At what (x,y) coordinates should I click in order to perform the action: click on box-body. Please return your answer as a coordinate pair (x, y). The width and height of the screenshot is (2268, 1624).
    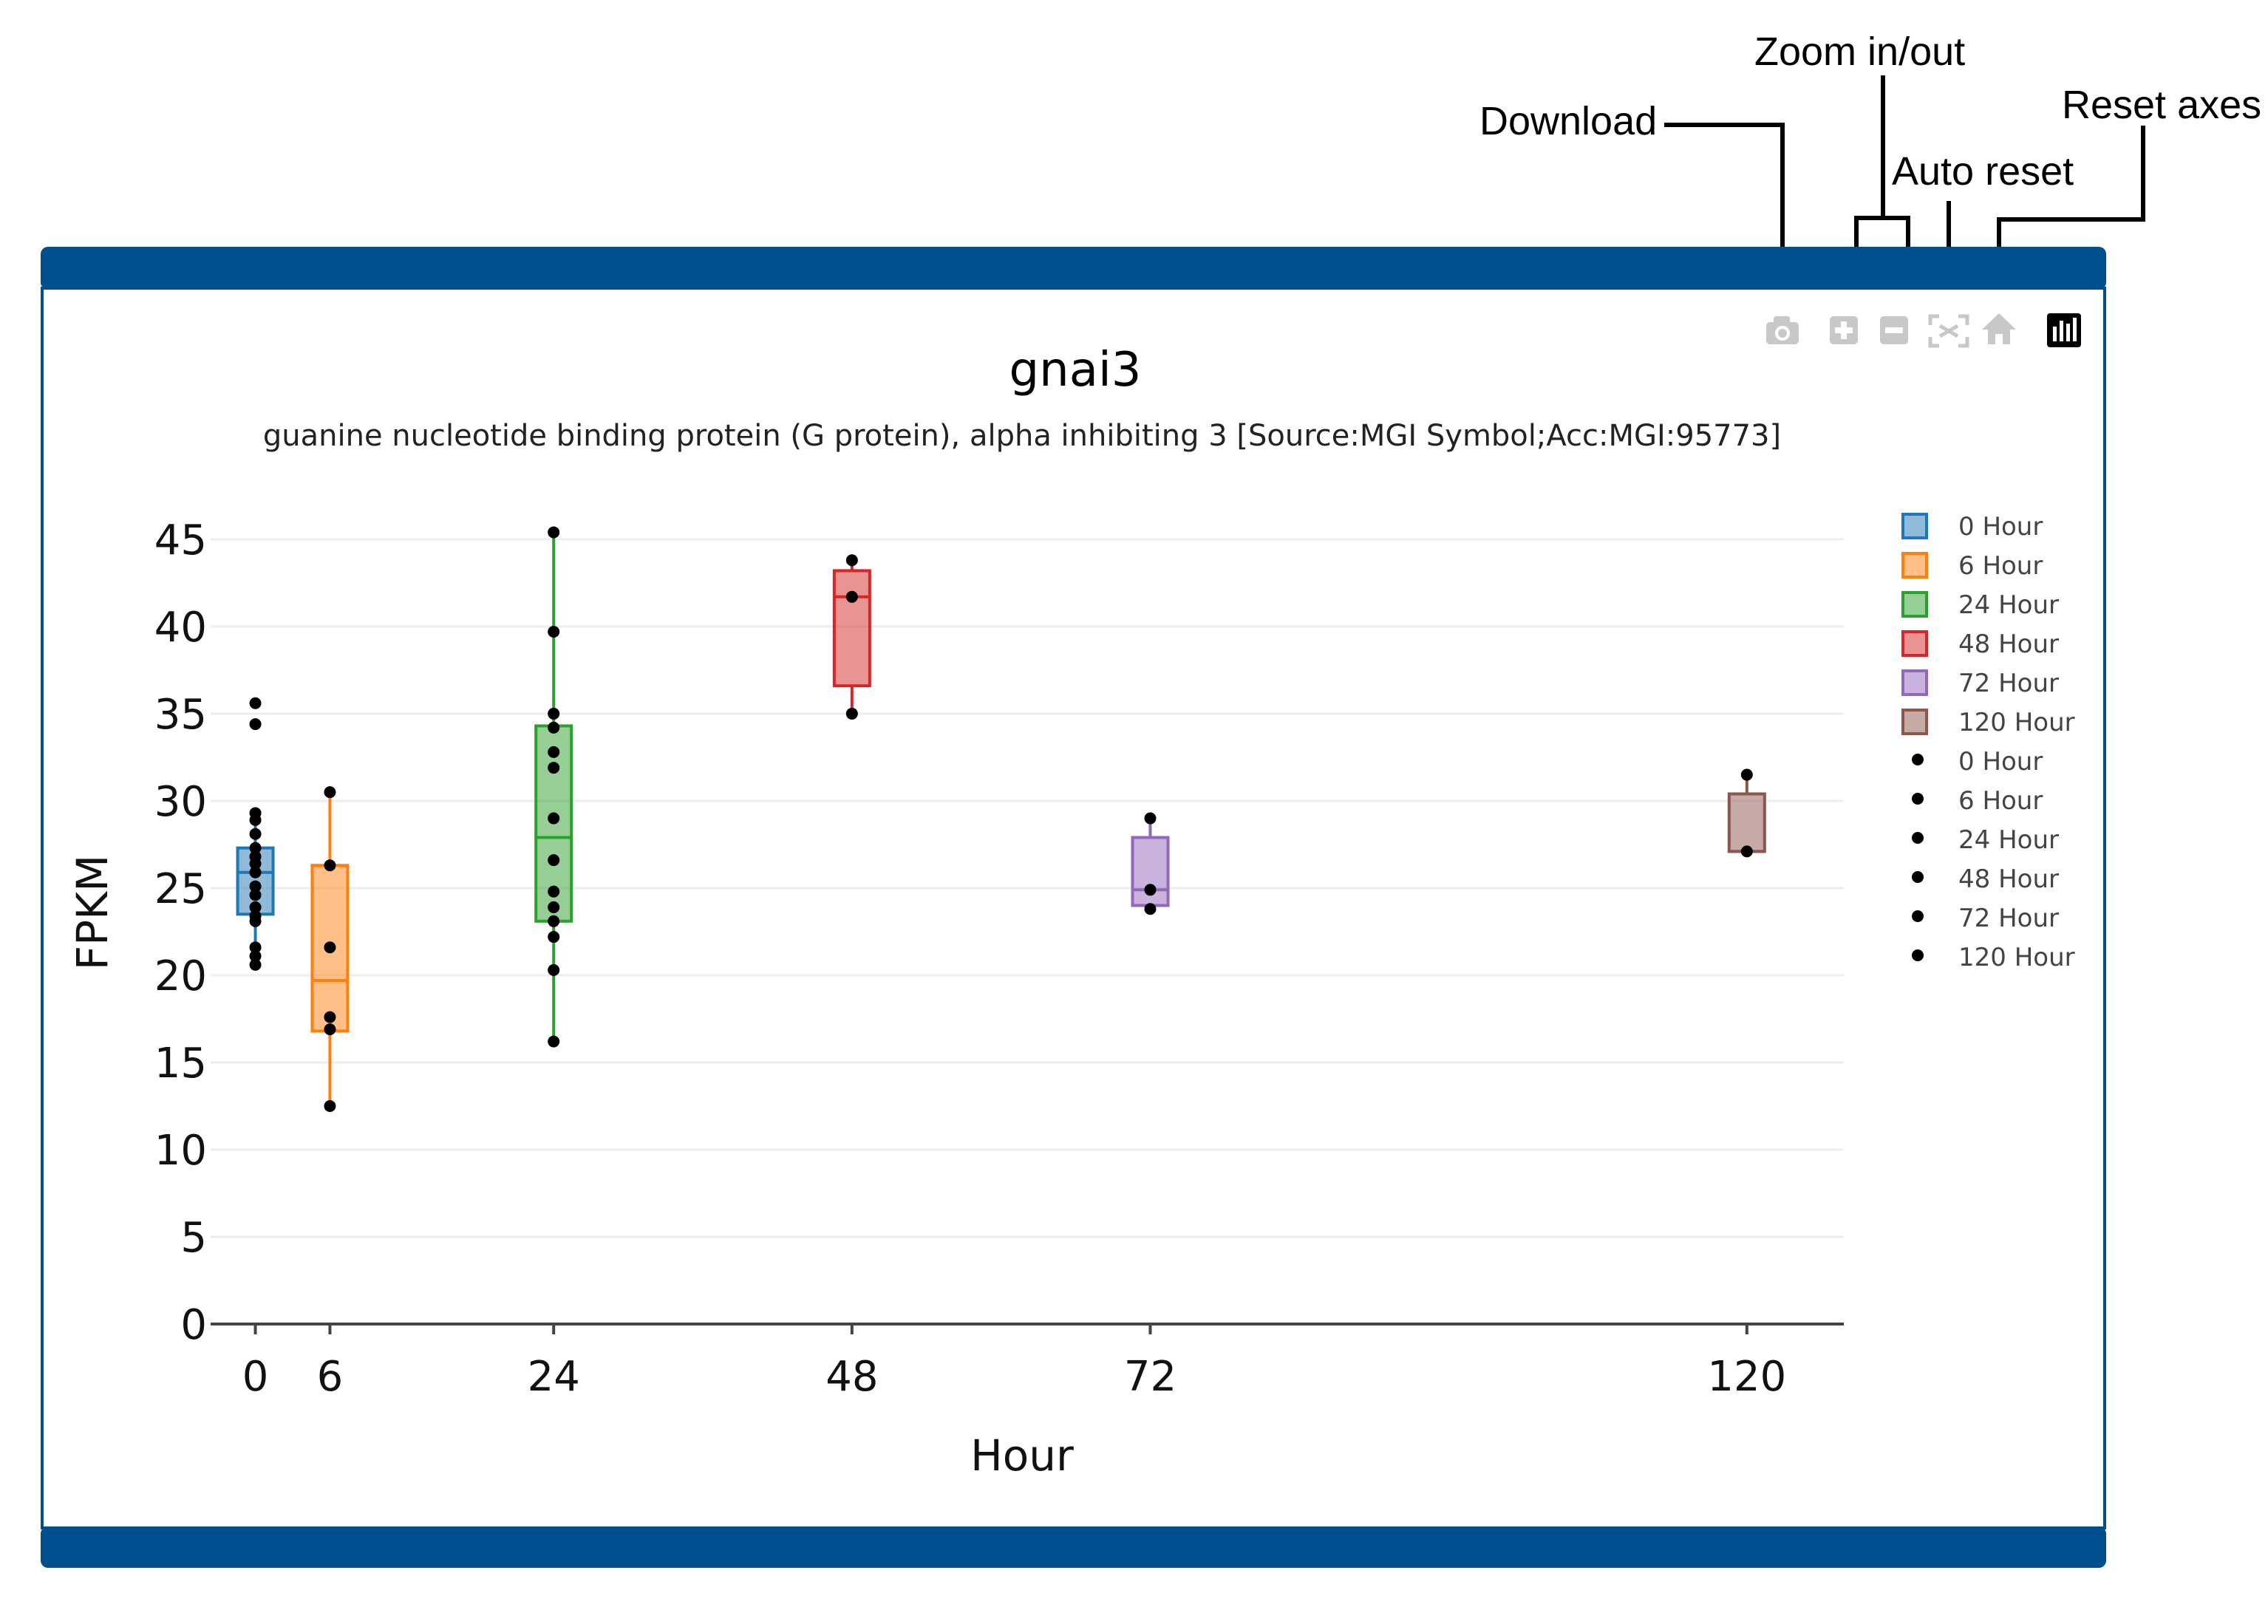
    Looking at the image, I should click on (852, 628).